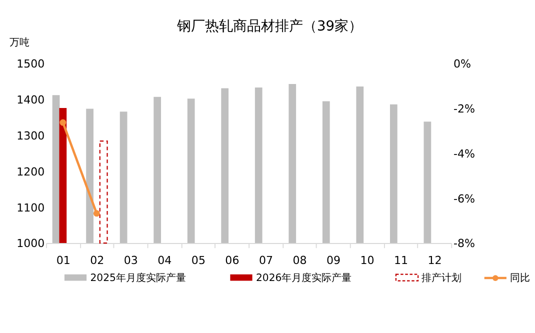 This screenshot has width=535, height=333. What do you see at coordinates (30, 135) in the screenshot?
I see `y-tick-label: 1300` at bounding box center [30, 135].